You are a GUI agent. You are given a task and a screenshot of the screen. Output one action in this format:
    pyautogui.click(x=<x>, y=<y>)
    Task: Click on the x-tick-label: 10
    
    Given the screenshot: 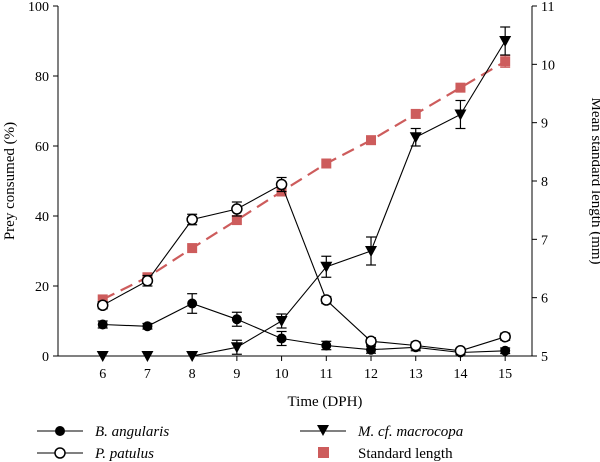 What is the action you would take?
    pyautogui.click(x=282, y=374)
    